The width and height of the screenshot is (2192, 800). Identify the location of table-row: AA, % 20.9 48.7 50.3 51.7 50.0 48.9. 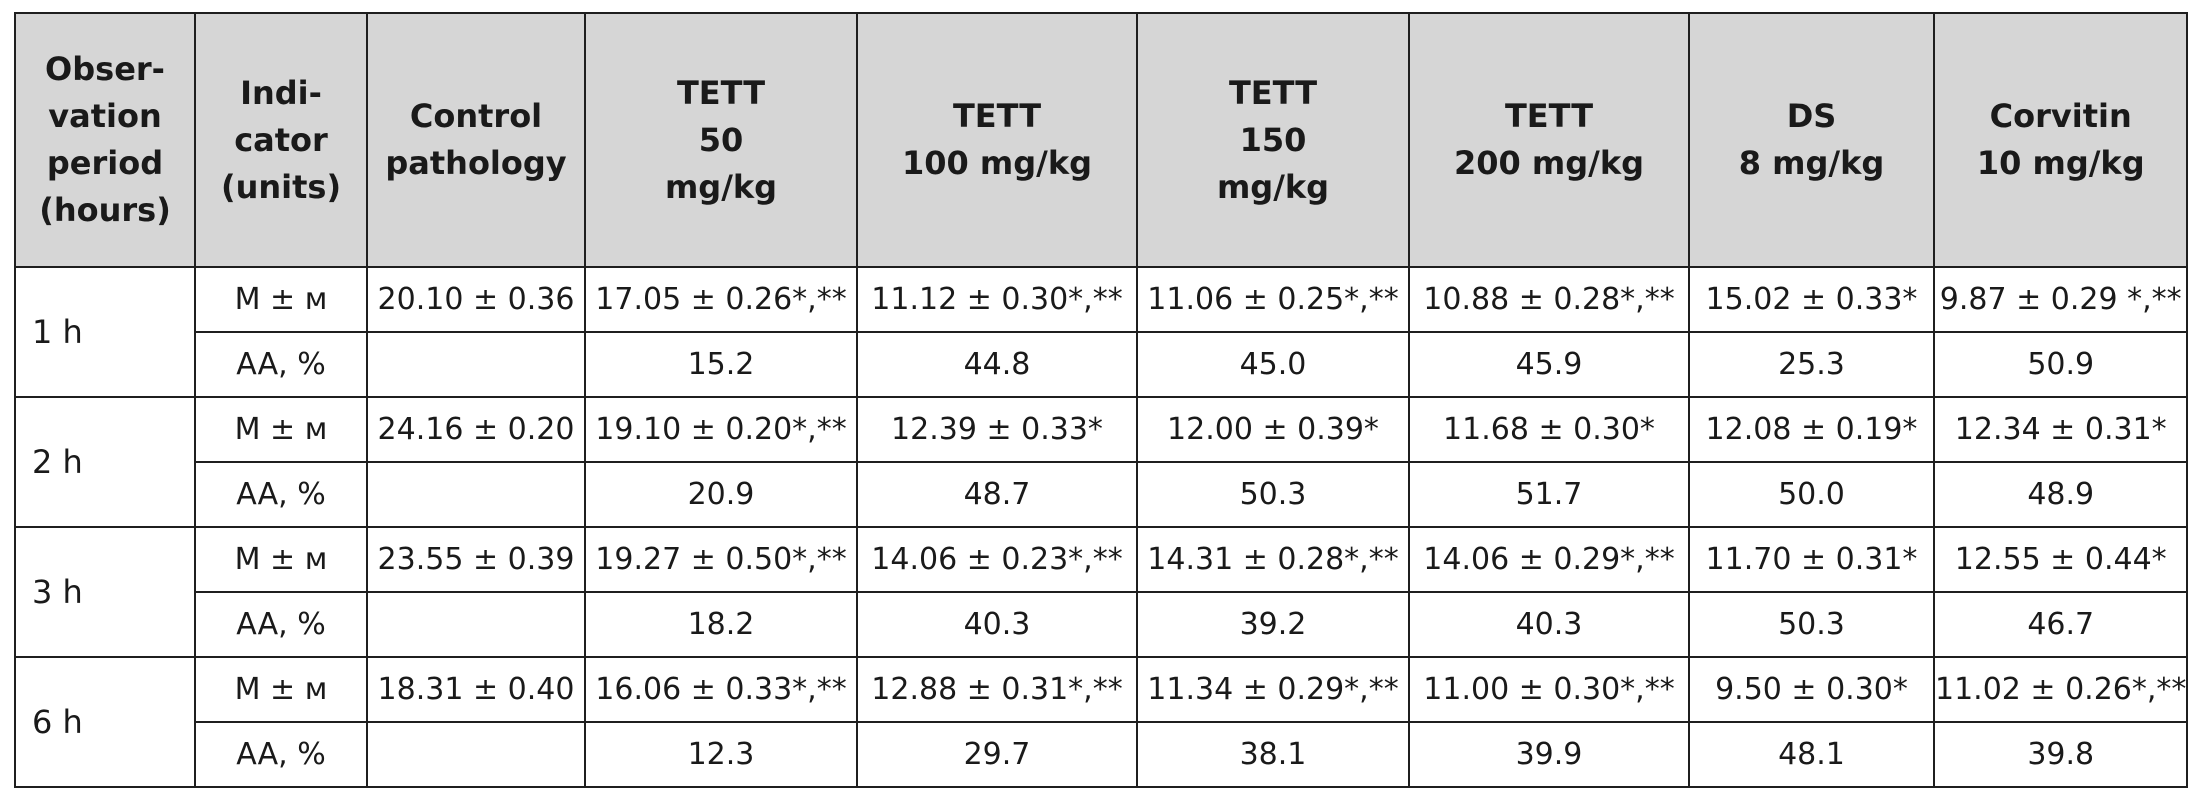
(1102, 494).